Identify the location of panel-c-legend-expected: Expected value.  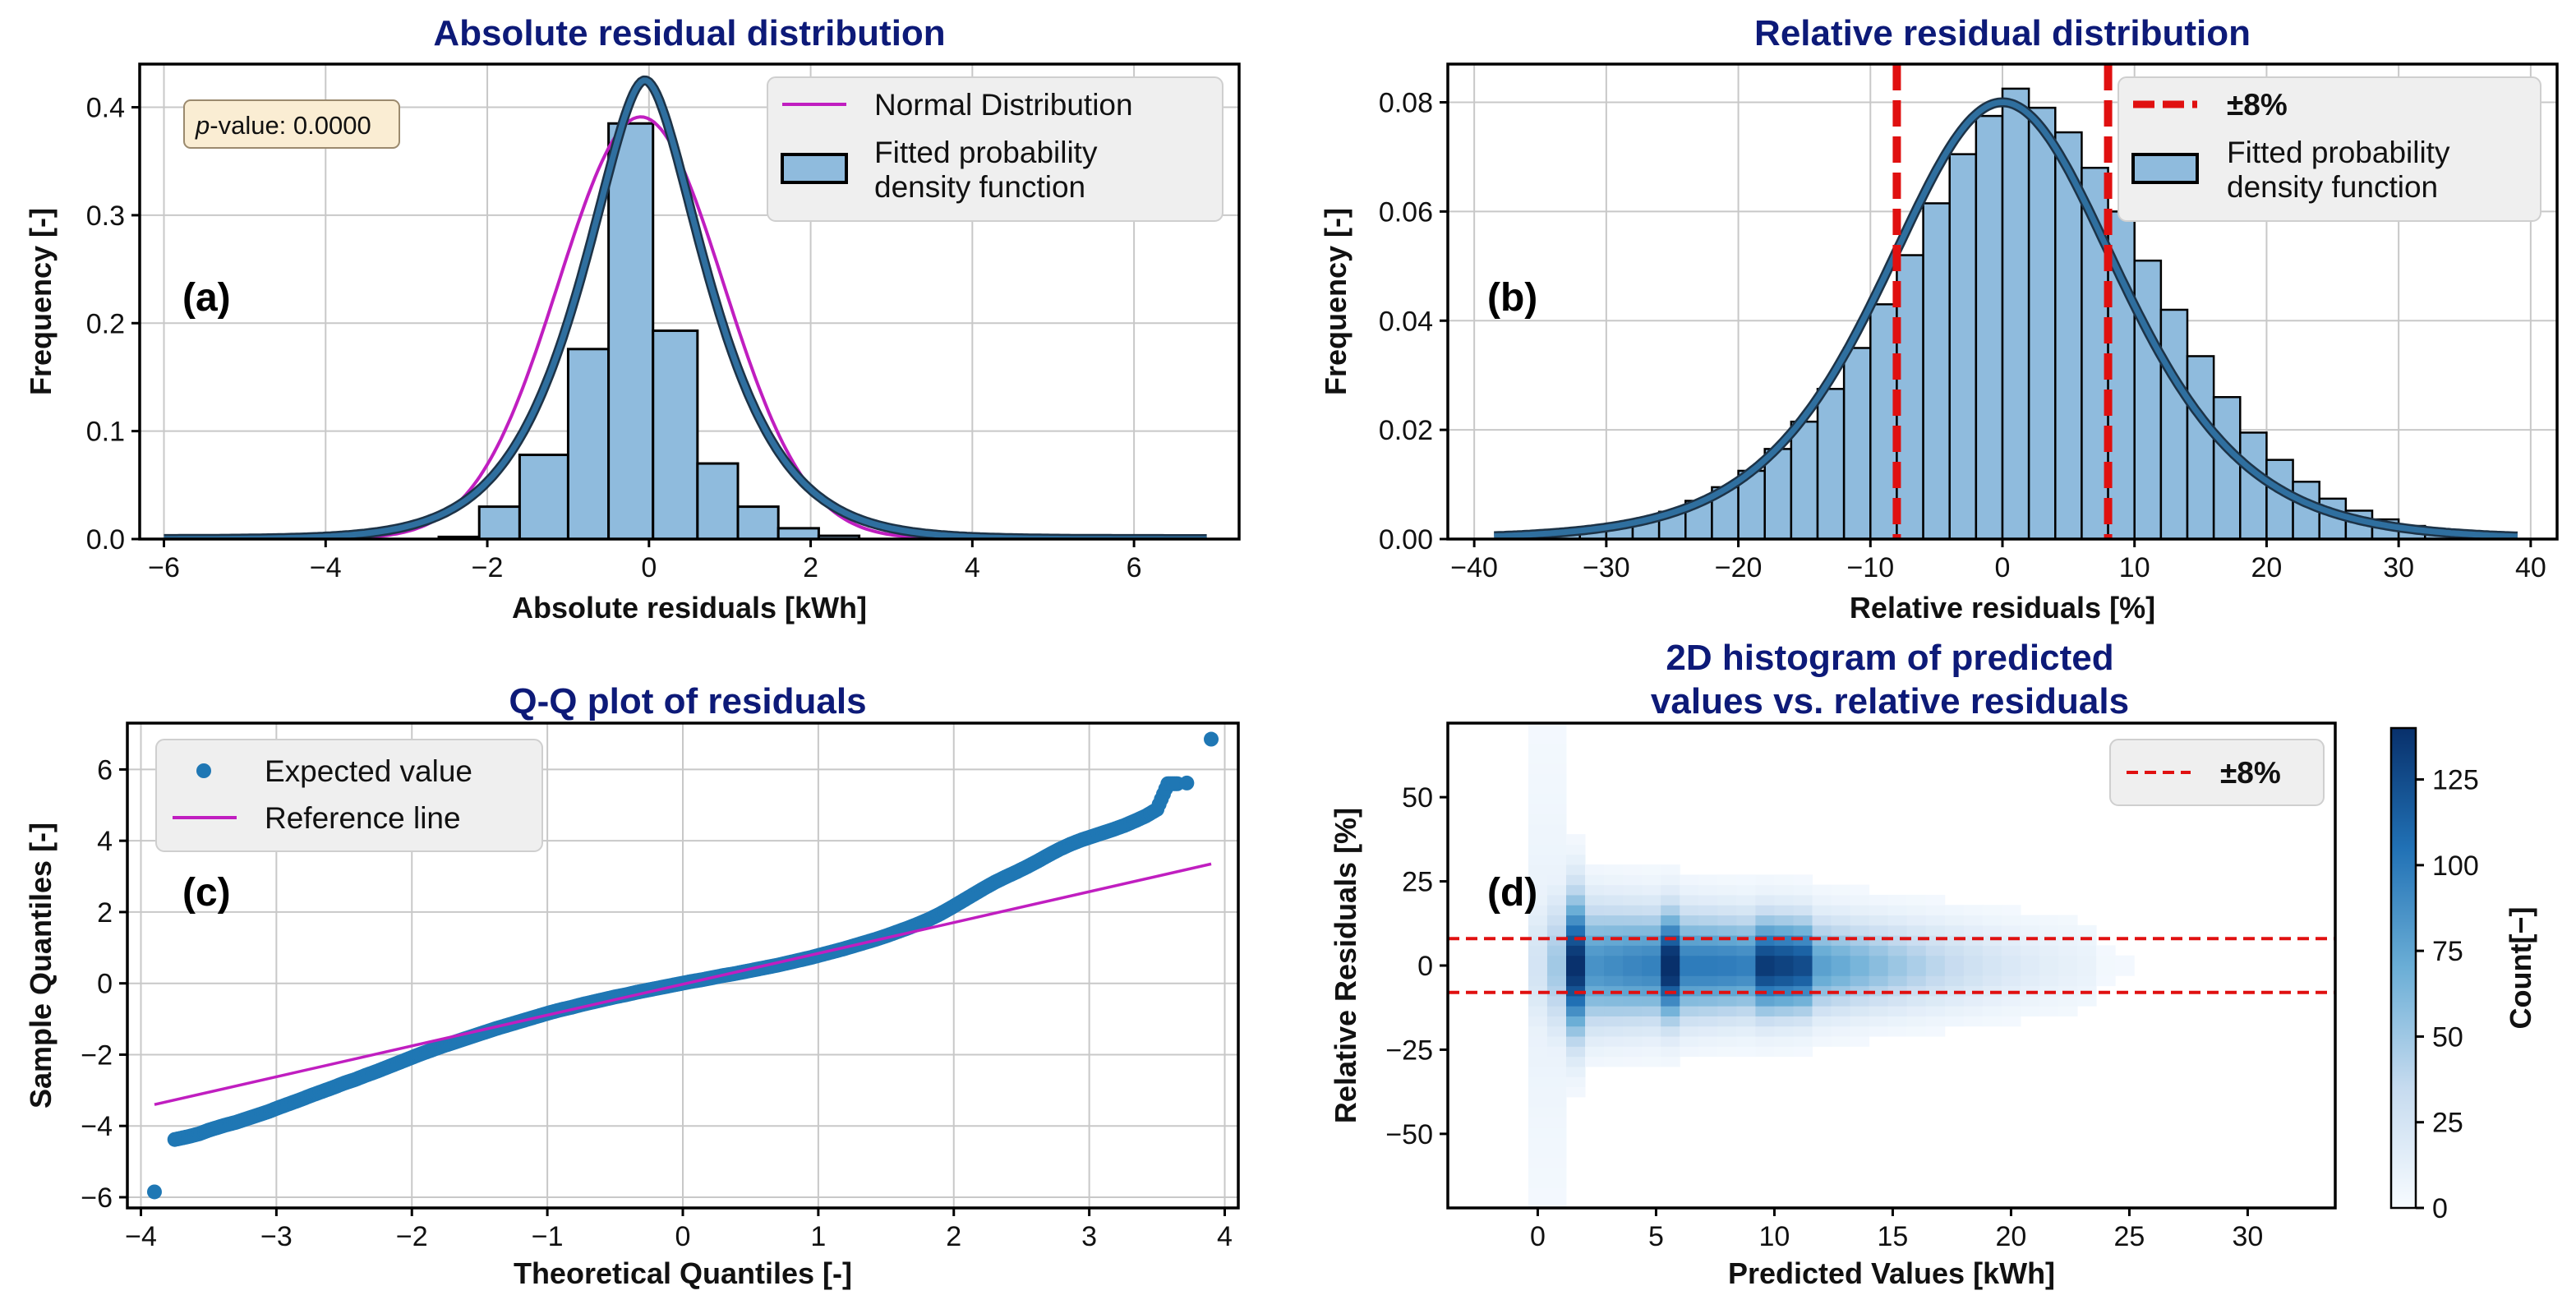
(368, 771).